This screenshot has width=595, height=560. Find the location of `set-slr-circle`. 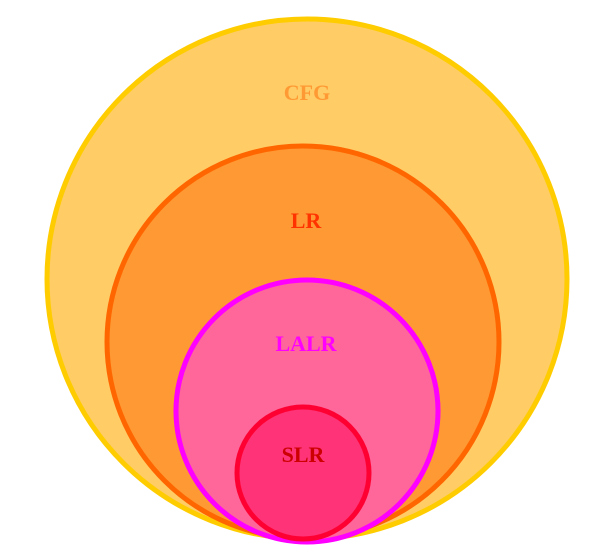

set-slr-circle is located at coordinates (303, 473).